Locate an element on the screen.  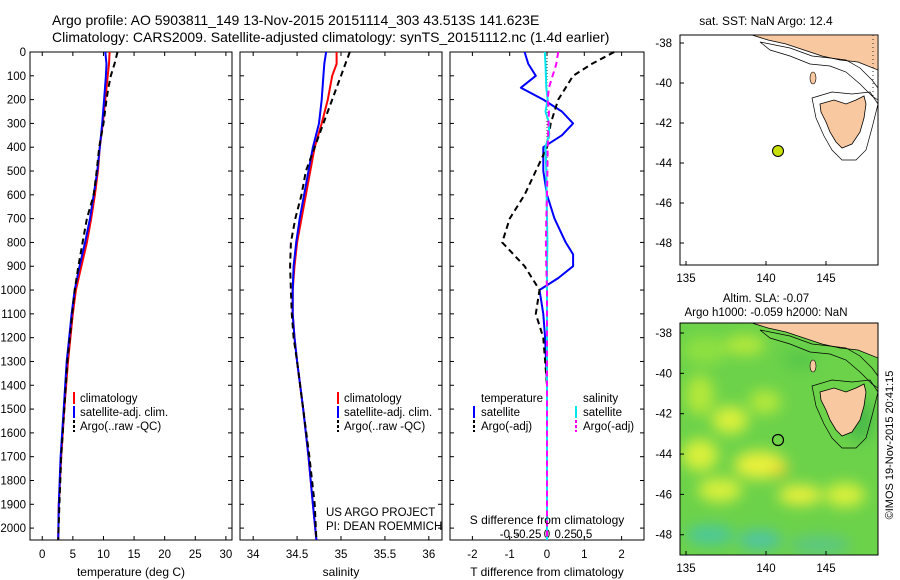
credit-line2: PI: DEAN ROEMMICH is located at coordinates (384, 527).